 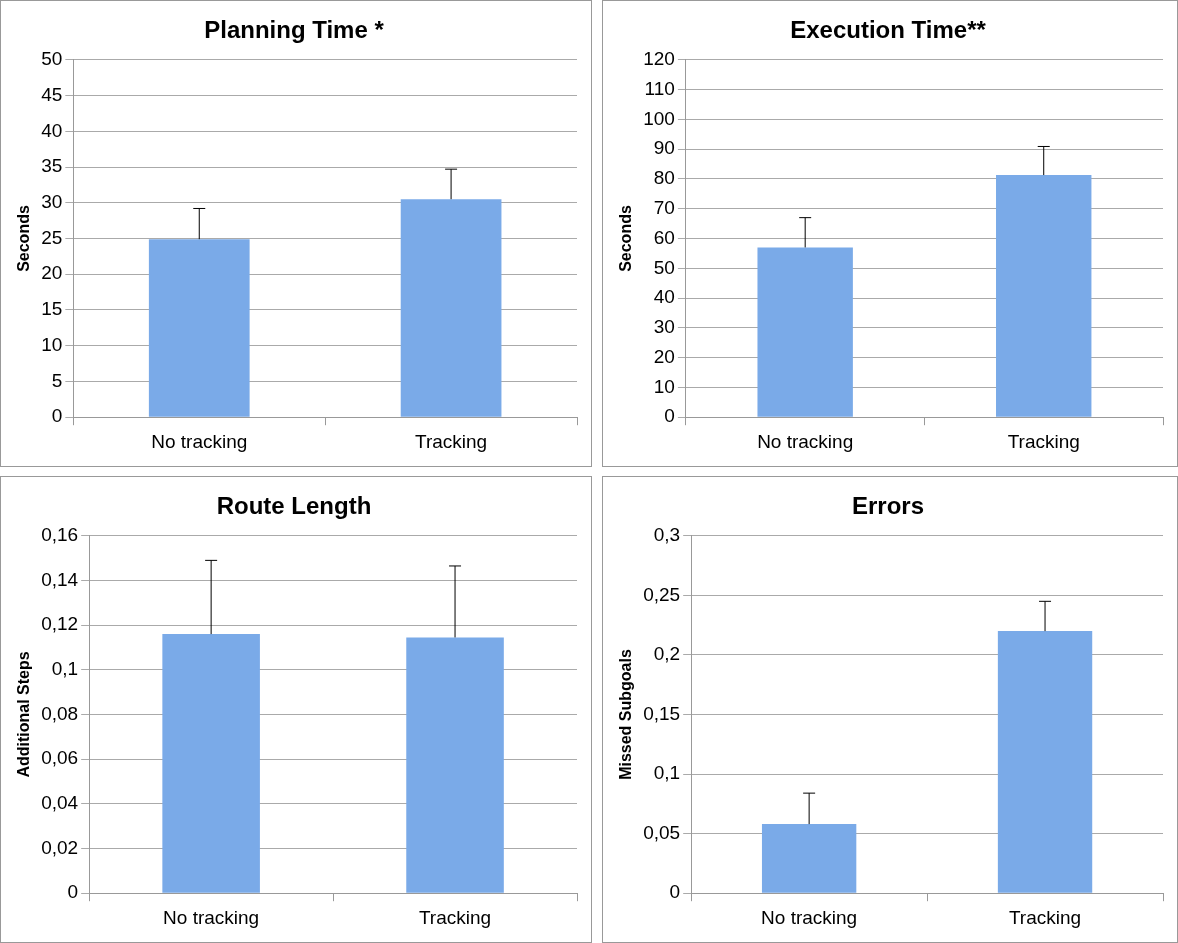 What do you see at coordinates (52, 309) in the screenshot?
I see `y-tick-label: 15` at bounding box center [52, 309].